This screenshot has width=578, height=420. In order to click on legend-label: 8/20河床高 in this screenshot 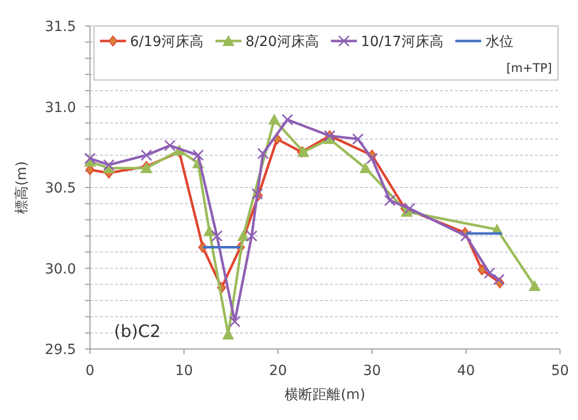, I will do `click(282, 42)`.